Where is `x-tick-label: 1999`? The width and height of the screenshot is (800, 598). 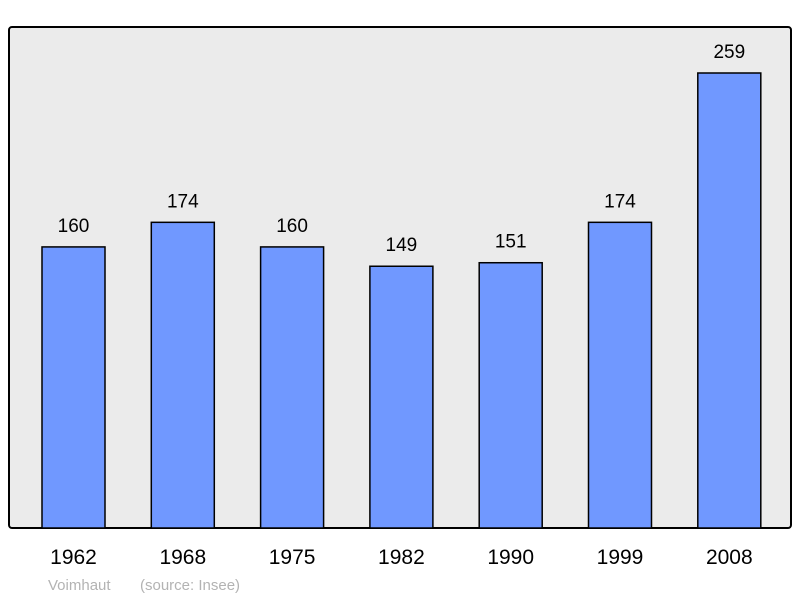
x-tick-label: 1999 is located at coordinates (620, 557).